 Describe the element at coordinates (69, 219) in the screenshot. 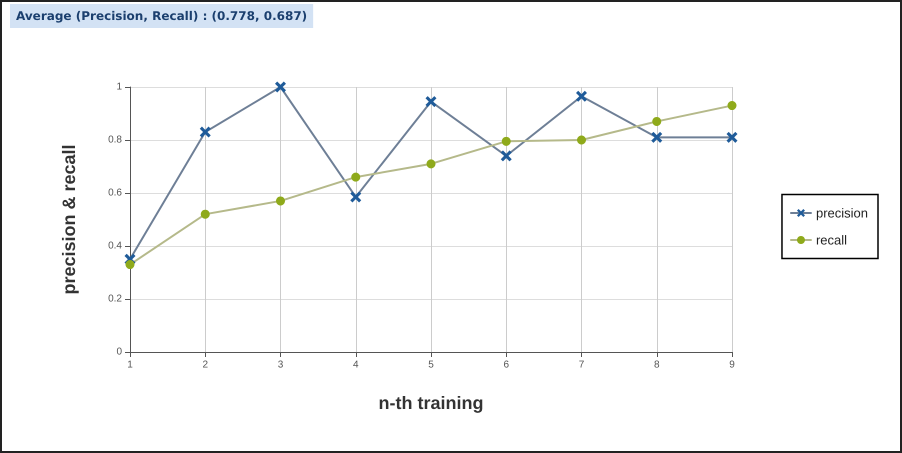

I see `y-axis-title: precision & recall` at that location.